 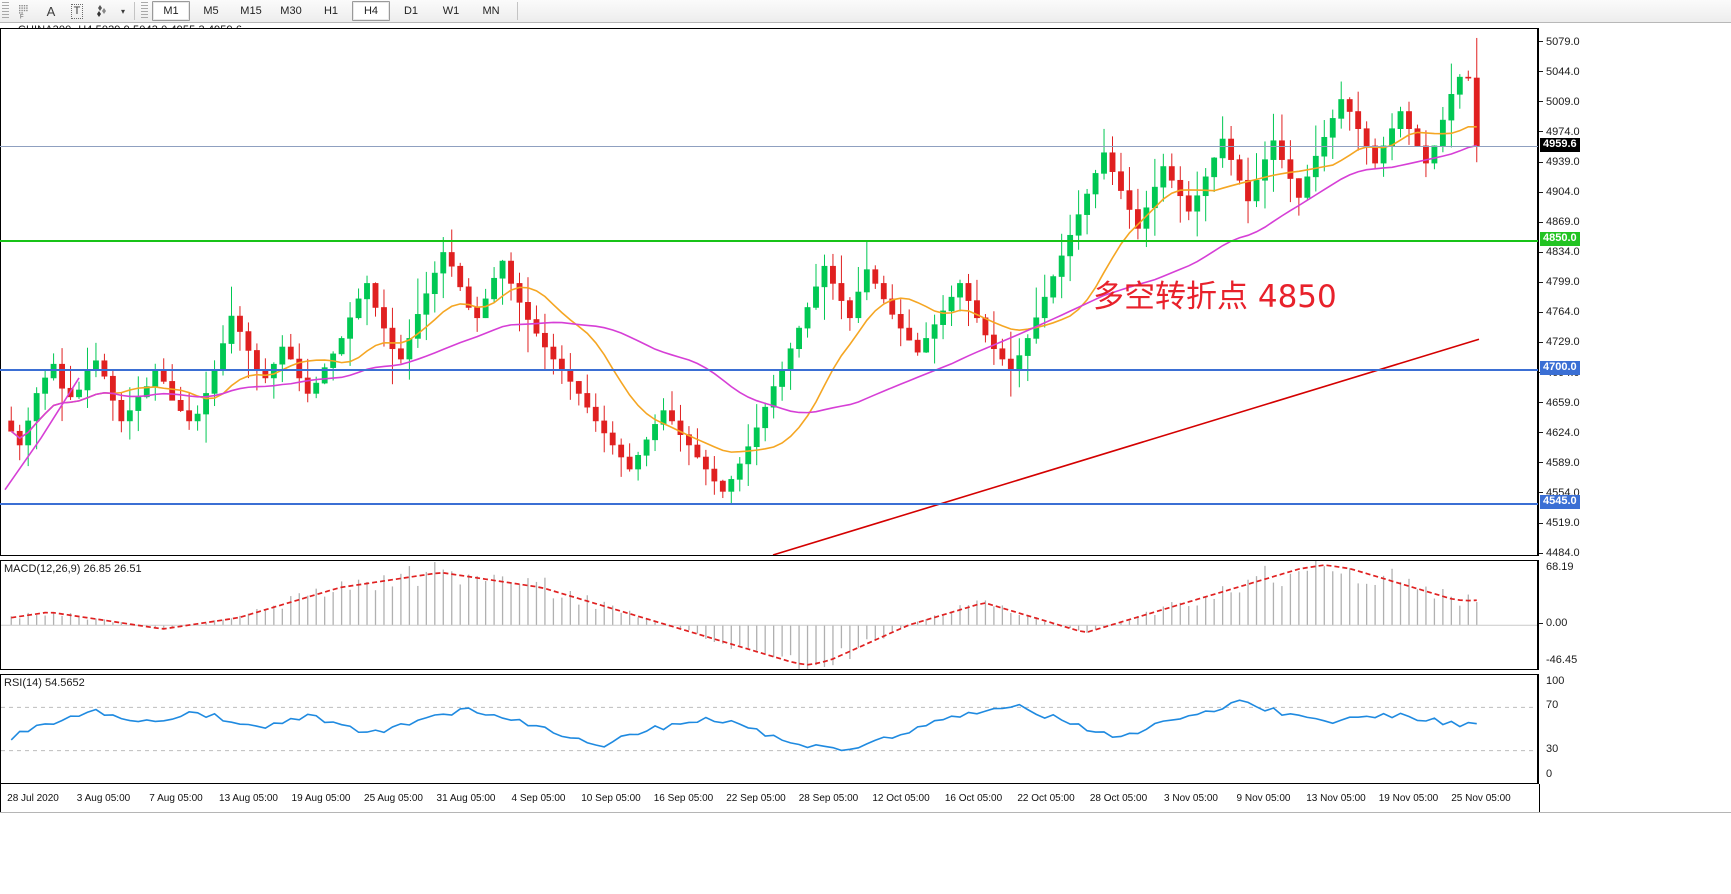 I want to click on price-tag-level-4700: 4700.0, so click(x=1560, y=368).